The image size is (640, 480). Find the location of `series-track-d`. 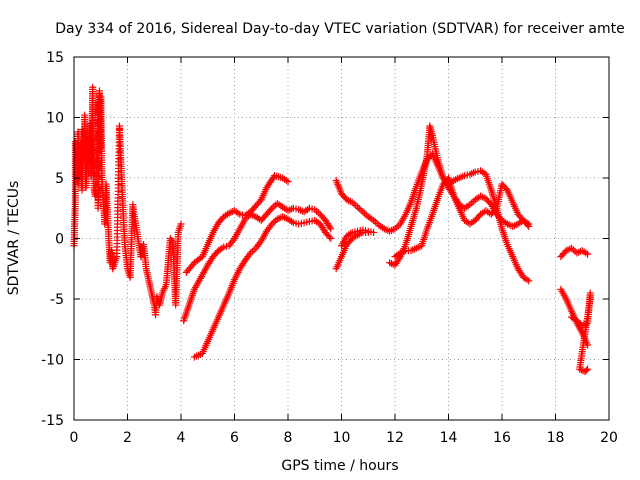

series-track-d is located at coordinates (352, 250).